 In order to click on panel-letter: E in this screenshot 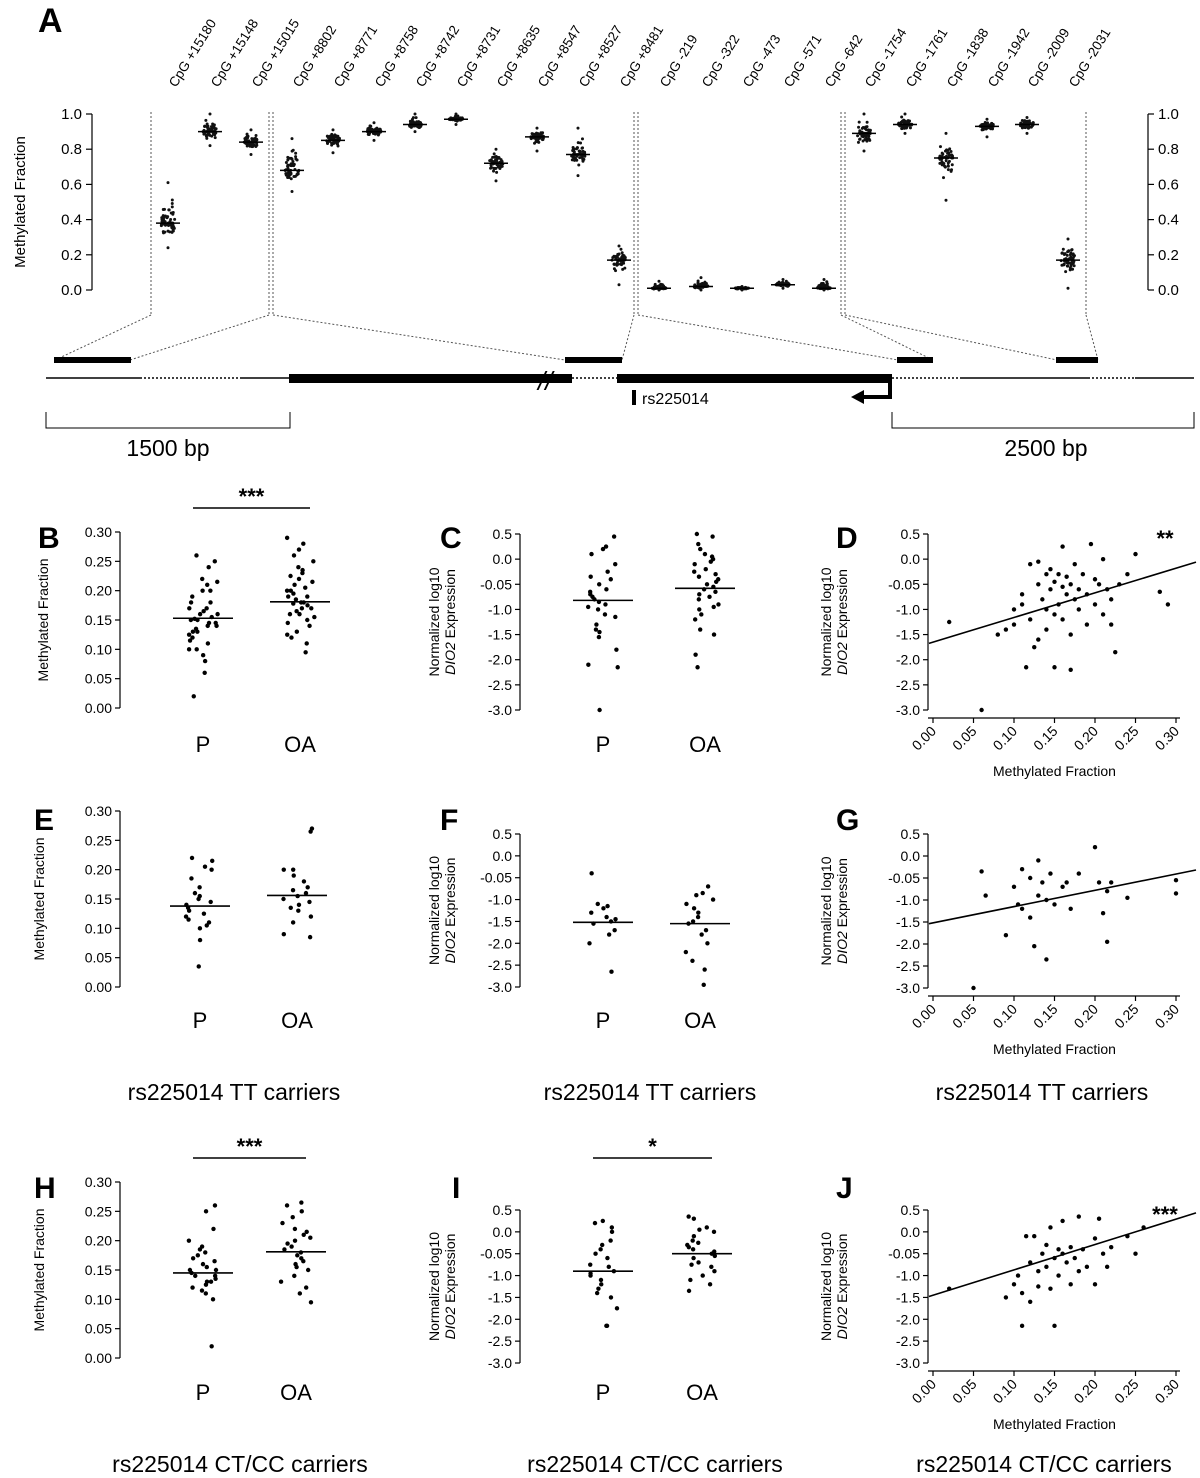, I will do `click(44, 820)`.